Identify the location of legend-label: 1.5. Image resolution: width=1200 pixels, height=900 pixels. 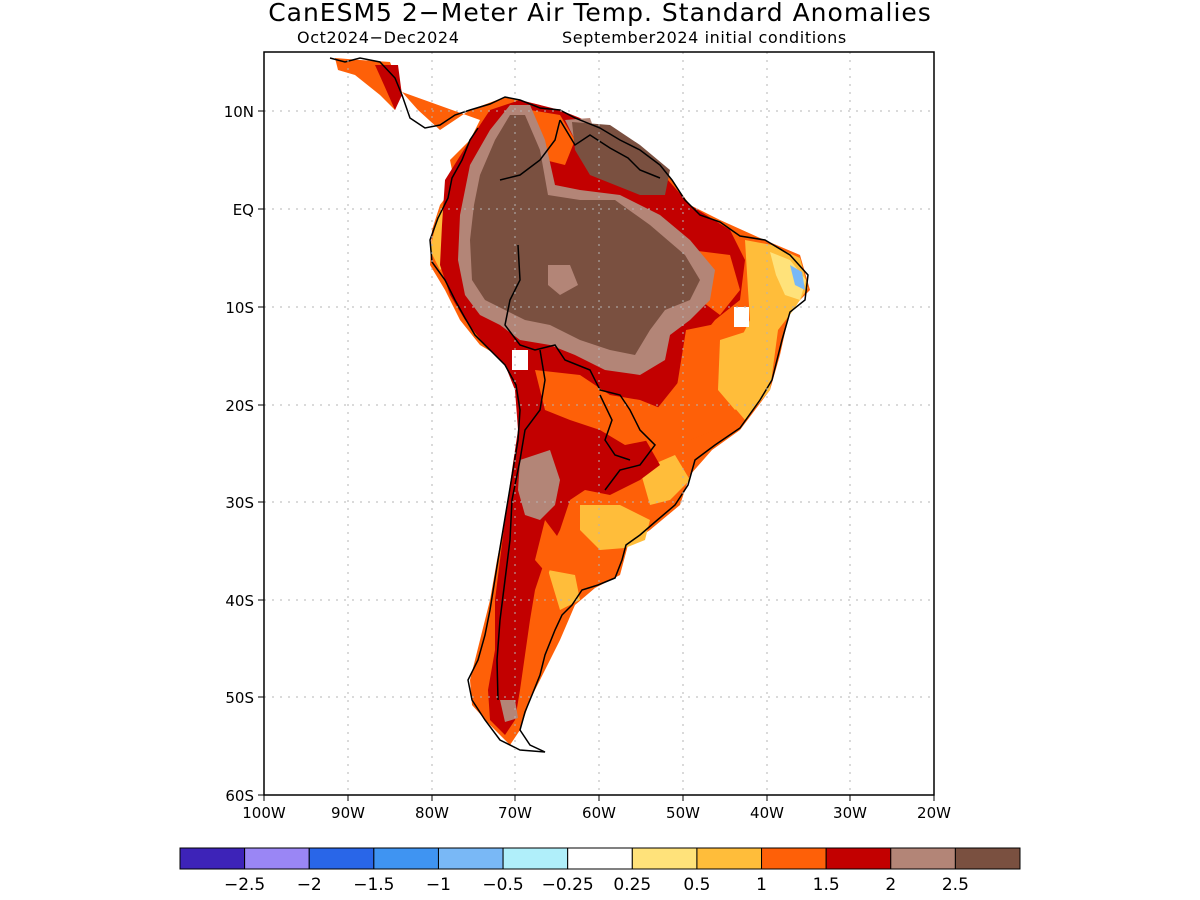
(826, 885).